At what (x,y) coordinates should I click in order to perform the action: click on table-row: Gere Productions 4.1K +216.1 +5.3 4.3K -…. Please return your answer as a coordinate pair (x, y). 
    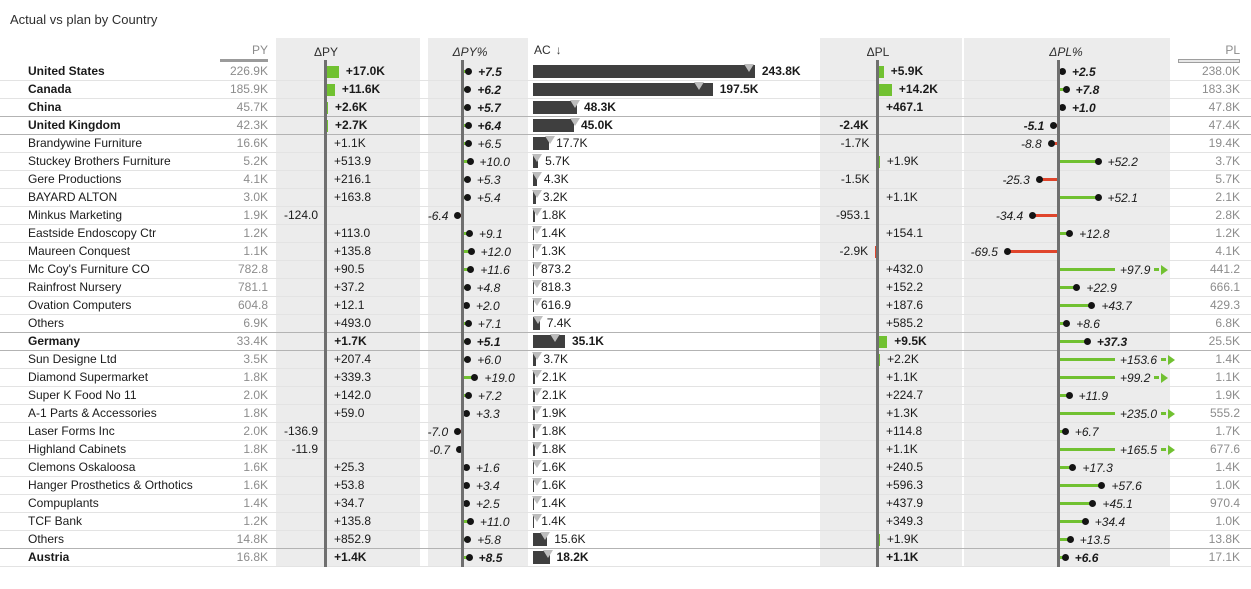
    Looking at the image, I should click on (625, 180).